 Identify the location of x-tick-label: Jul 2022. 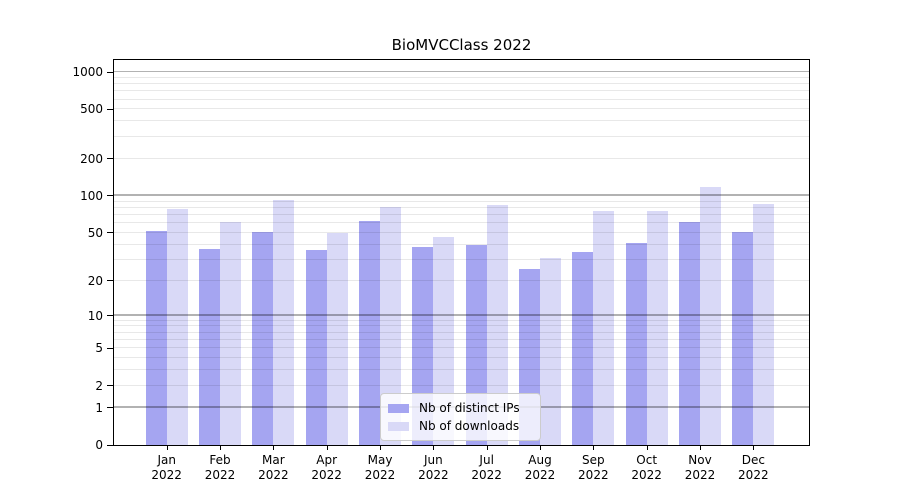
(486, 467).